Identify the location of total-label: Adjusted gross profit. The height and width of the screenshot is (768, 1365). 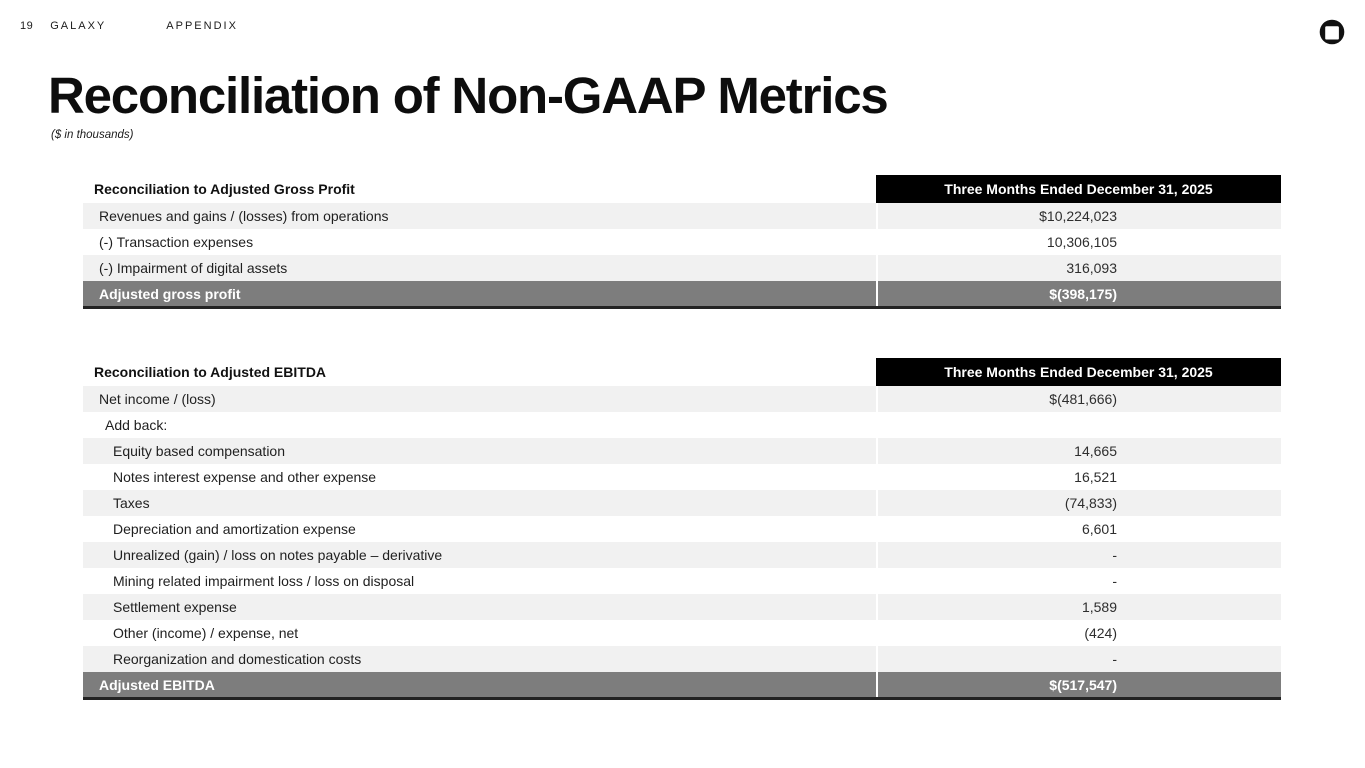
(170, 293).